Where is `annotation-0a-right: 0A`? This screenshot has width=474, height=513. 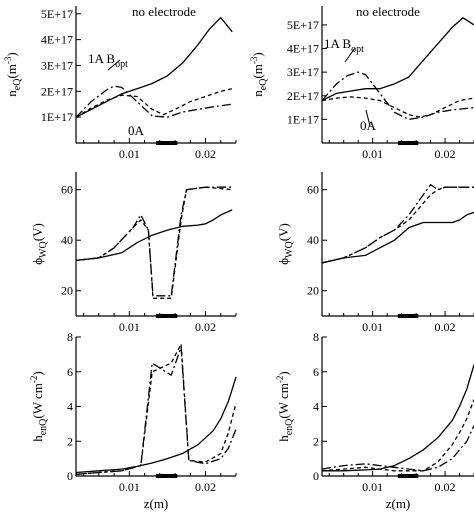
annotation-0a-right: 0A is located at coordinates (368, 125).